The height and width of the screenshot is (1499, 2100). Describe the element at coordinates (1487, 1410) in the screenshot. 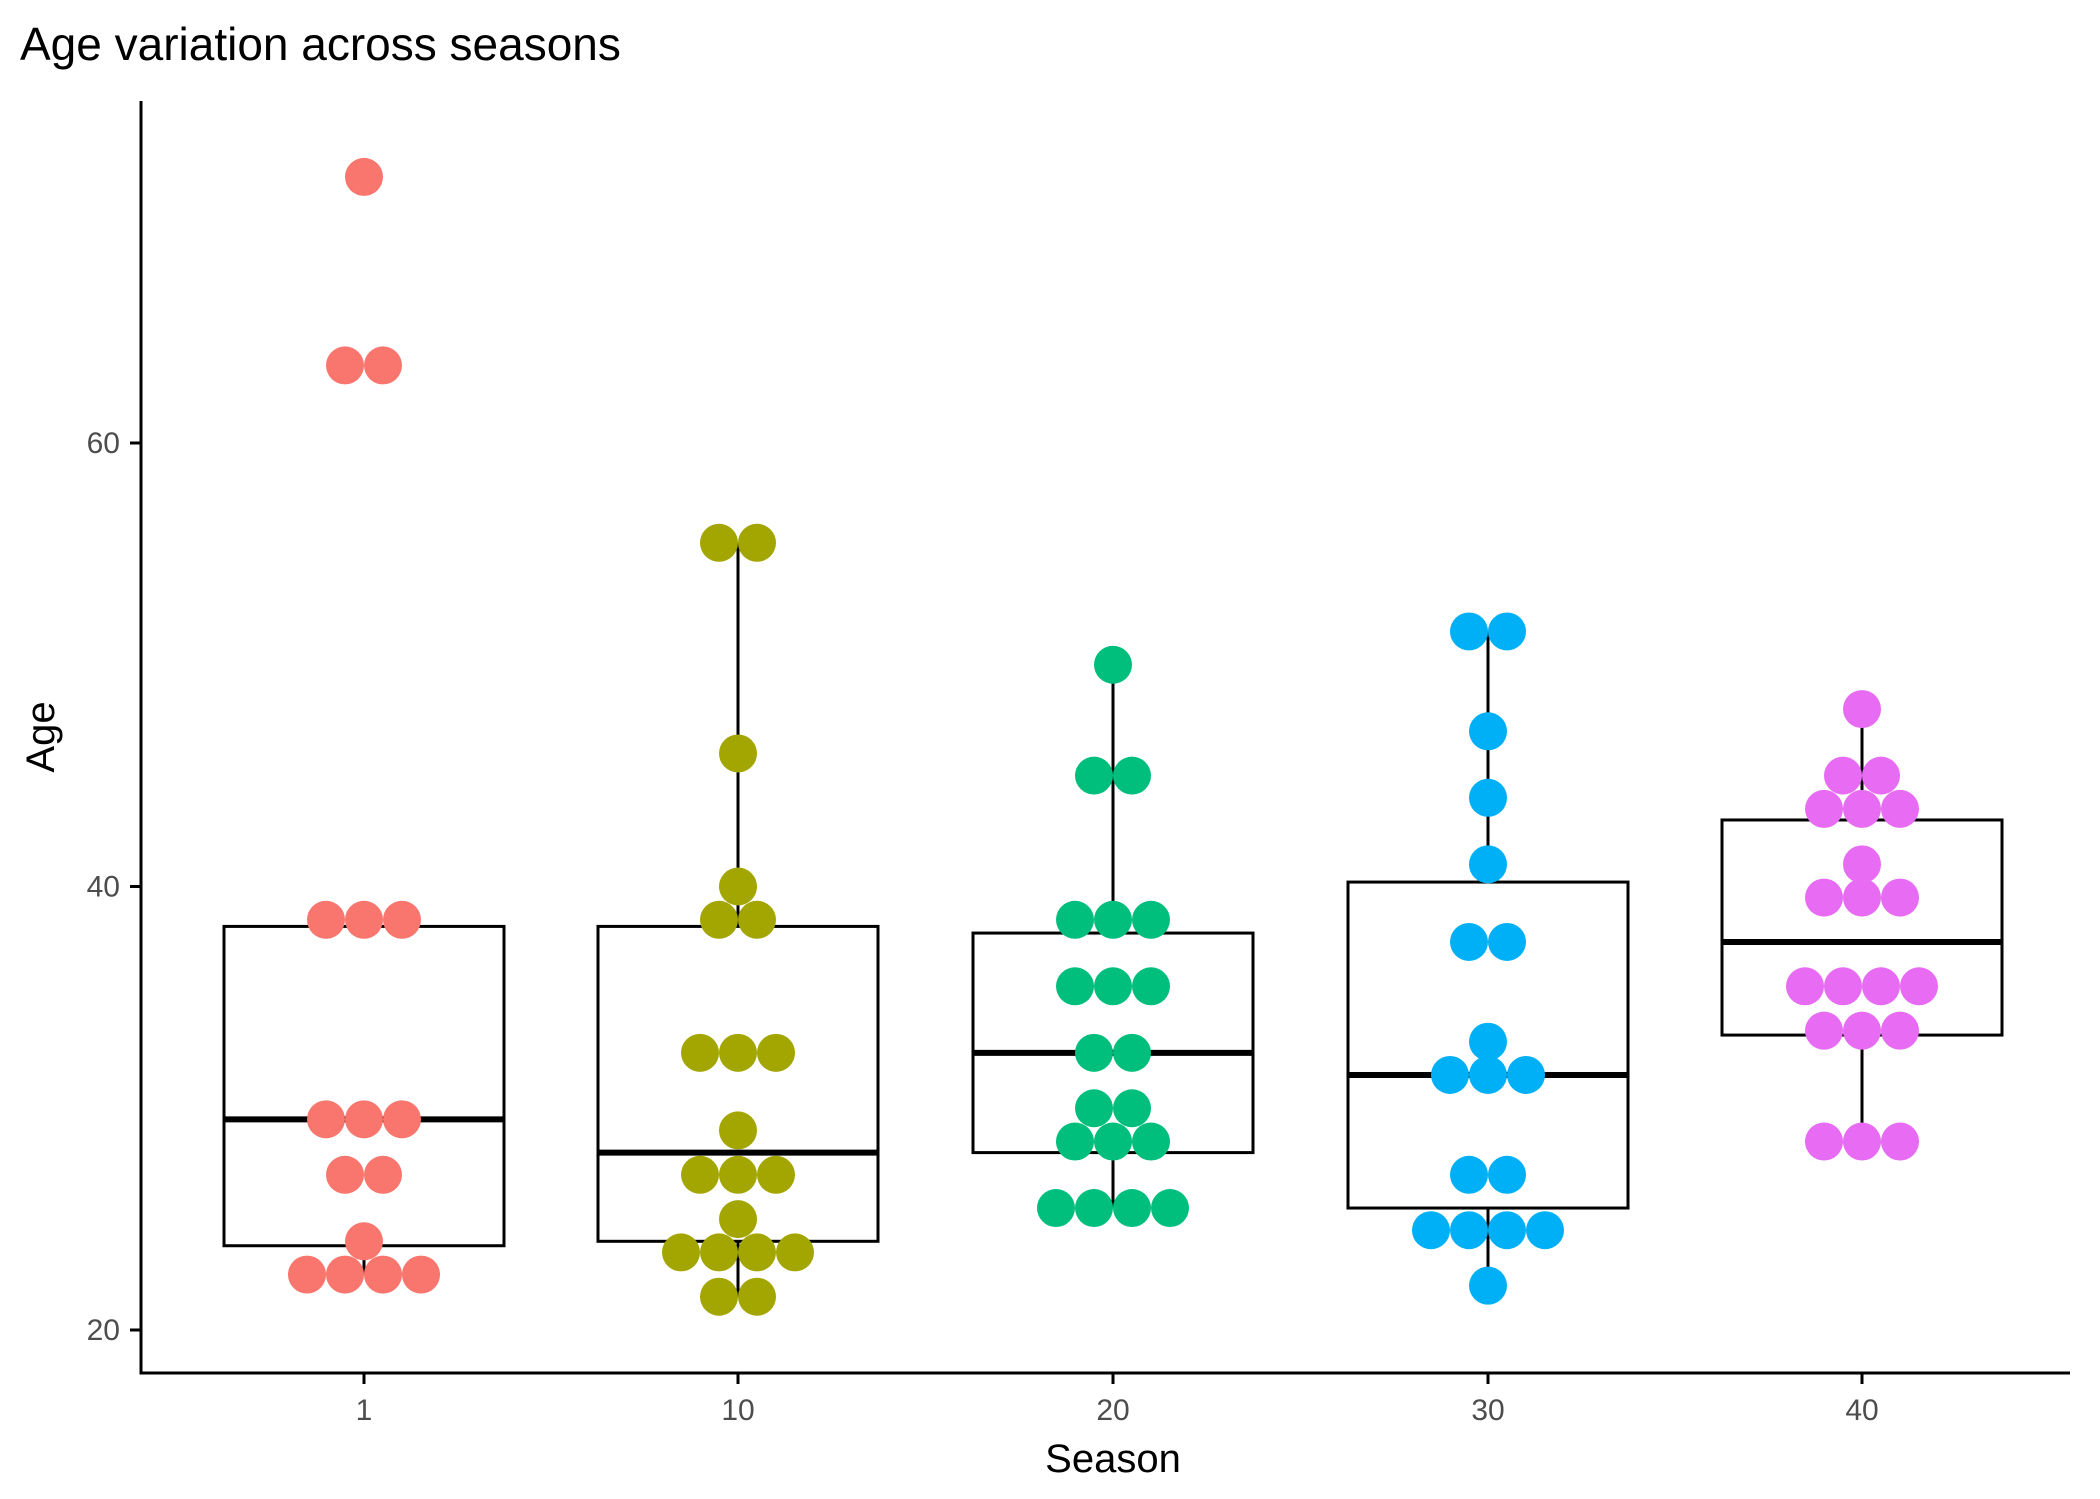

I see `x-tick-label: 30` at that location.